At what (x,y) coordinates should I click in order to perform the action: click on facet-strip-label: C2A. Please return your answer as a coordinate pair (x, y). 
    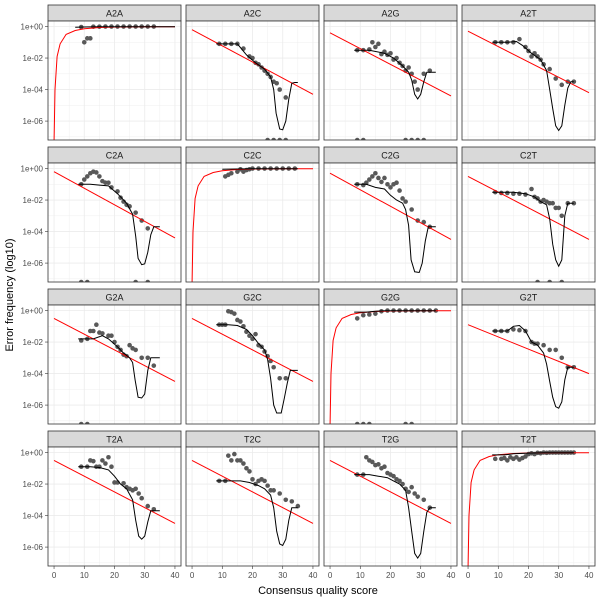
    Looking at the image, I should click on (115, 156).